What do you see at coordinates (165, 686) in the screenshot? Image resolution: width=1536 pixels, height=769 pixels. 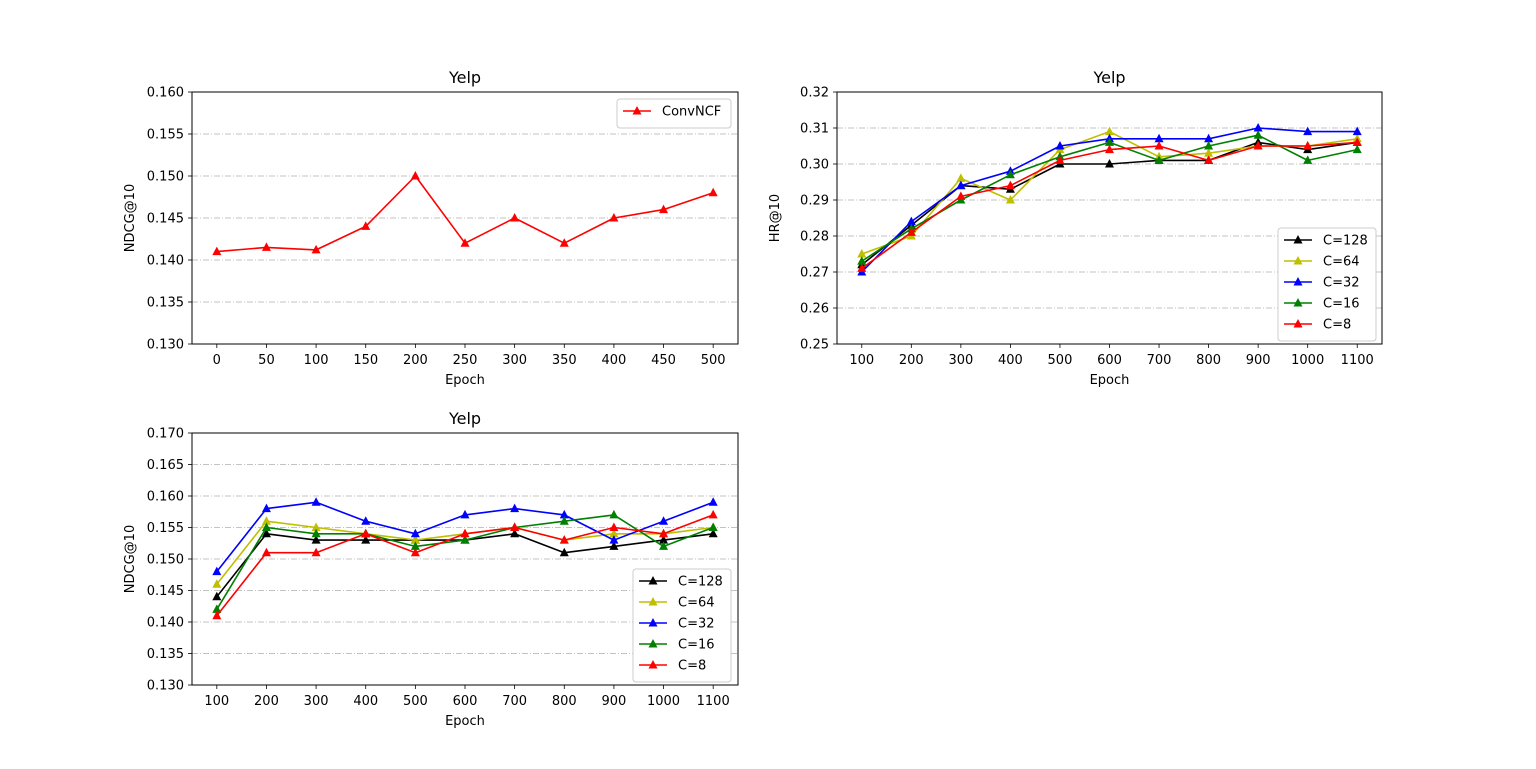 I see `y-tick-label: 0.130` at bounding box center [165, 686].